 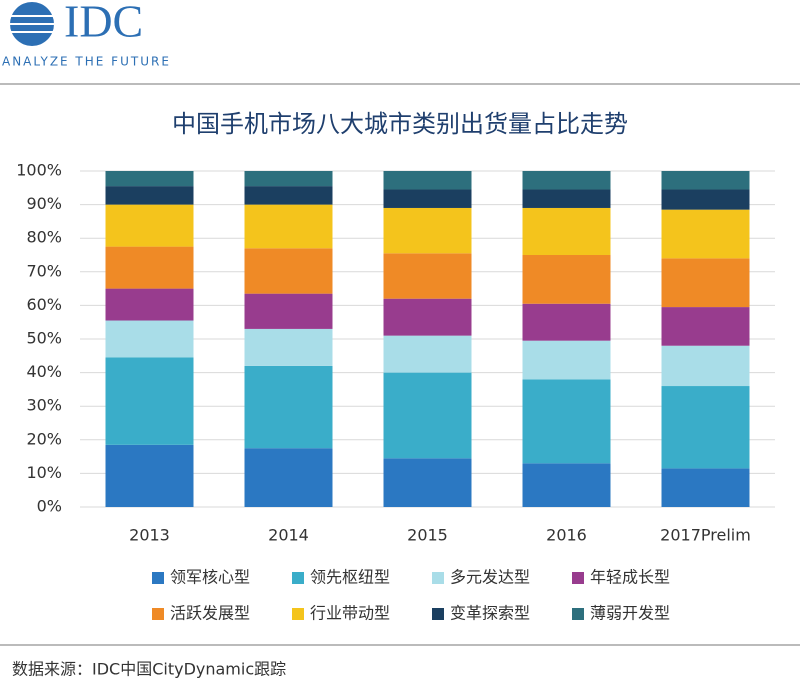 I want to click on y-tick-label: 100%, so click(x=39, y=170).